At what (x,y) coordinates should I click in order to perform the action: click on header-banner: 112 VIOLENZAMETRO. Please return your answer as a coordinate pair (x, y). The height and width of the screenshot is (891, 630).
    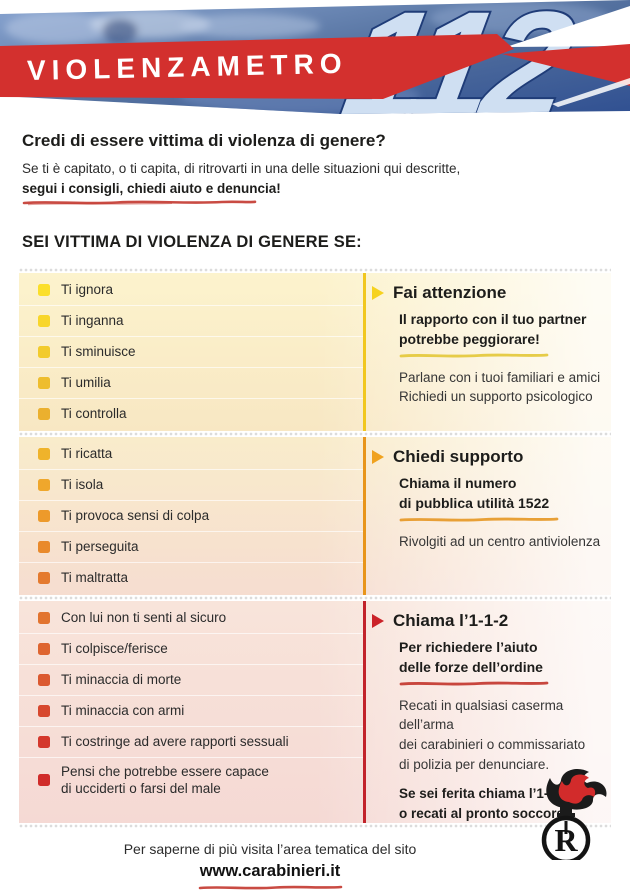
    Looking at the image, I should click on (315, 59).